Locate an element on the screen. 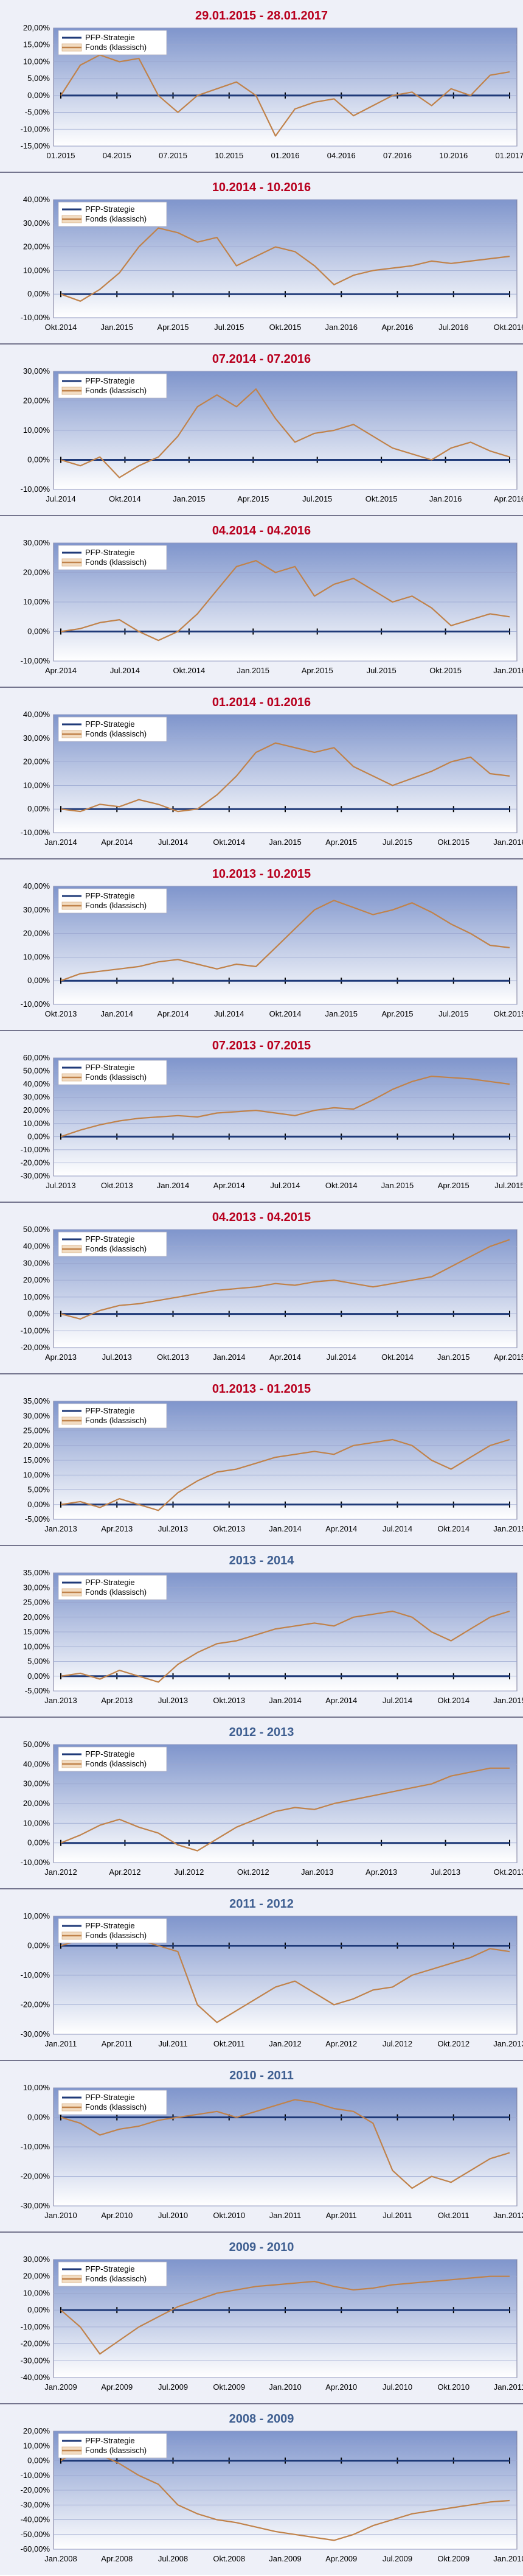  x-tick-label: 10.2015 is located at coordinates (229, 155).